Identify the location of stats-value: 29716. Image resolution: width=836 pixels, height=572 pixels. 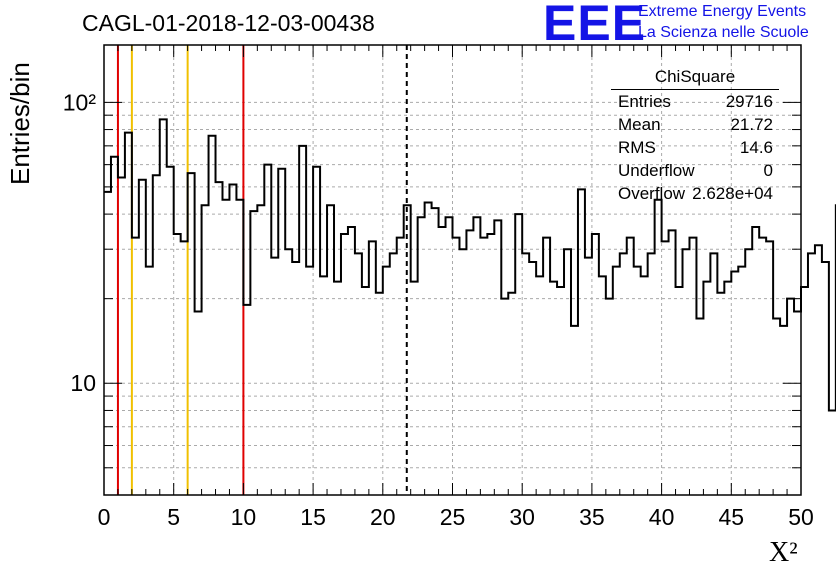
(749, 101).